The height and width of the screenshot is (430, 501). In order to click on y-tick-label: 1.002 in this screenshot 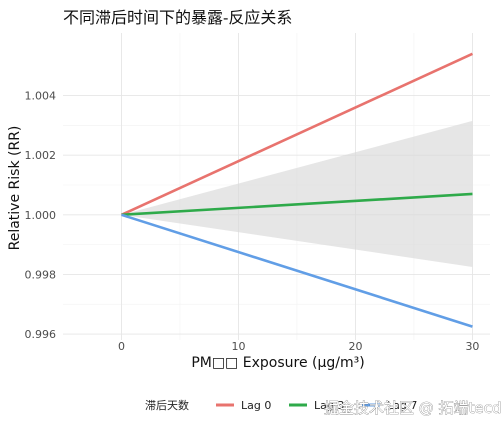, I will do `click(41, 155)`.